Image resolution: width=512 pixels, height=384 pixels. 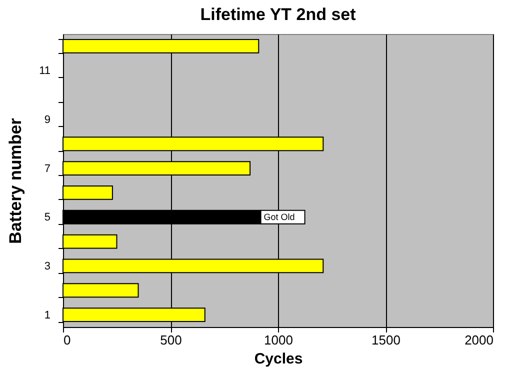 I want to click on y-tick-label: 3, so click(x=47, y=266).